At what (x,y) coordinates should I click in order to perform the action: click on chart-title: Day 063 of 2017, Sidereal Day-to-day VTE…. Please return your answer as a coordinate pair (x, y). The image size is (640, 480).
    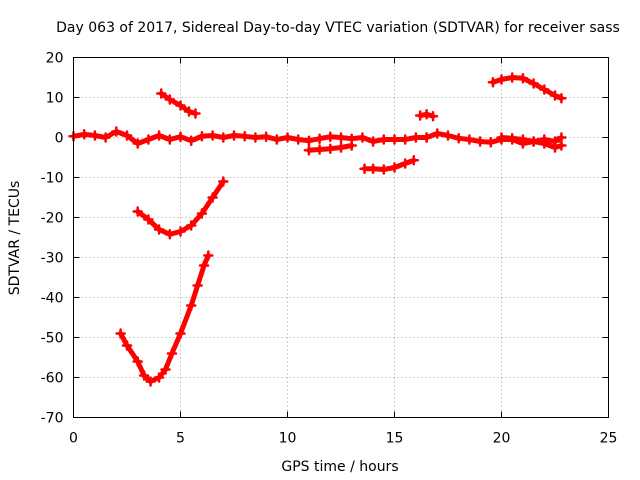
    Looking at the image, I should click on (338, 28).